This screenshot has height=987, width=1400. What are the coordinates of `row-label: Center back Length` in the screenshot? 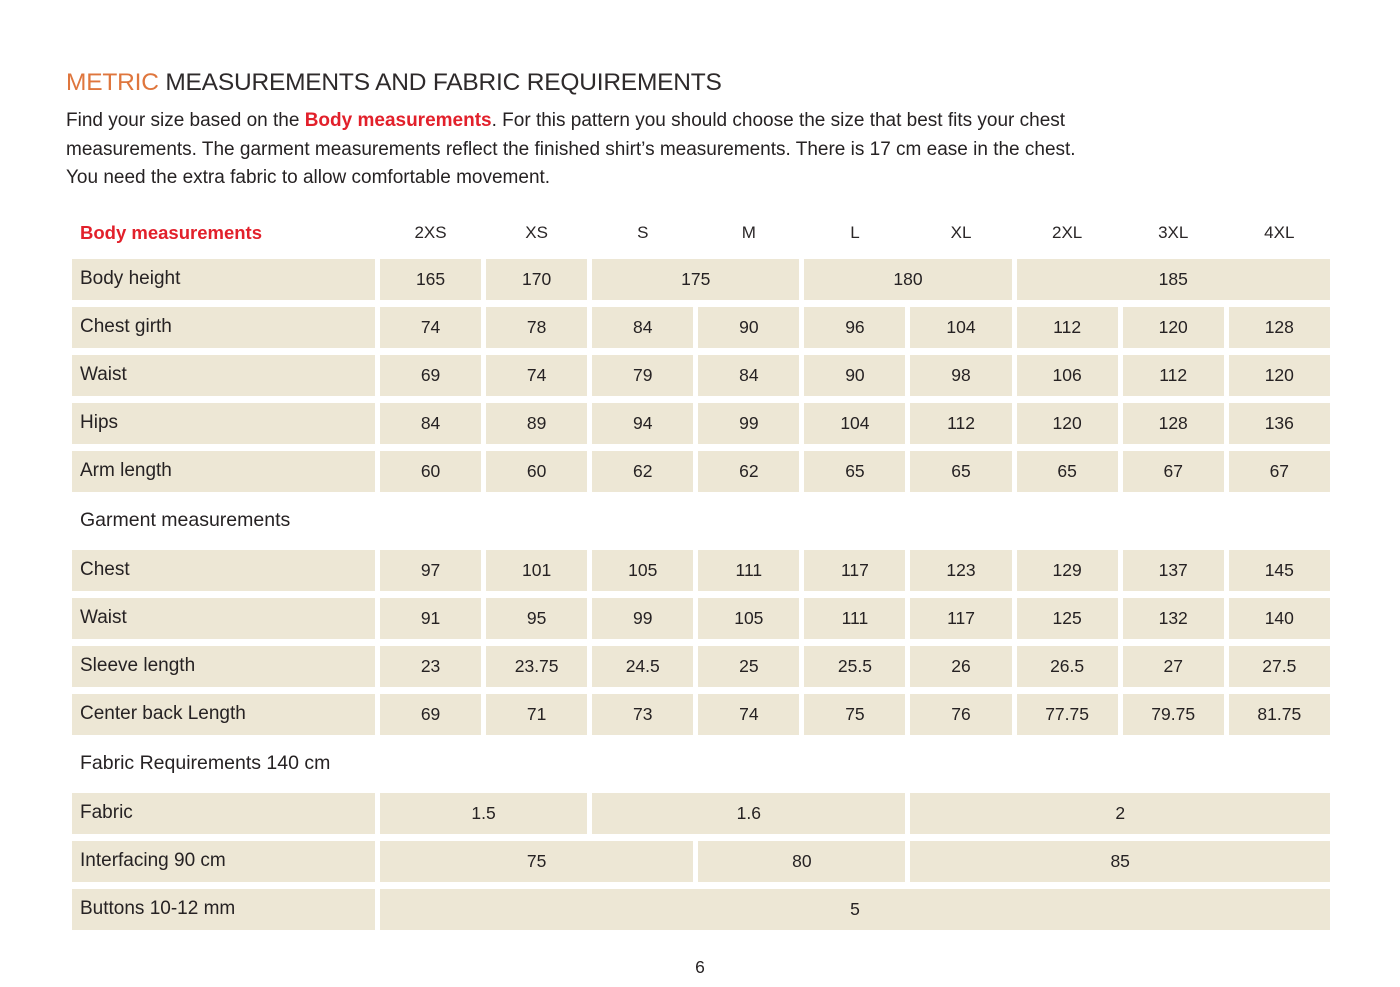 It's located at (223, 714).